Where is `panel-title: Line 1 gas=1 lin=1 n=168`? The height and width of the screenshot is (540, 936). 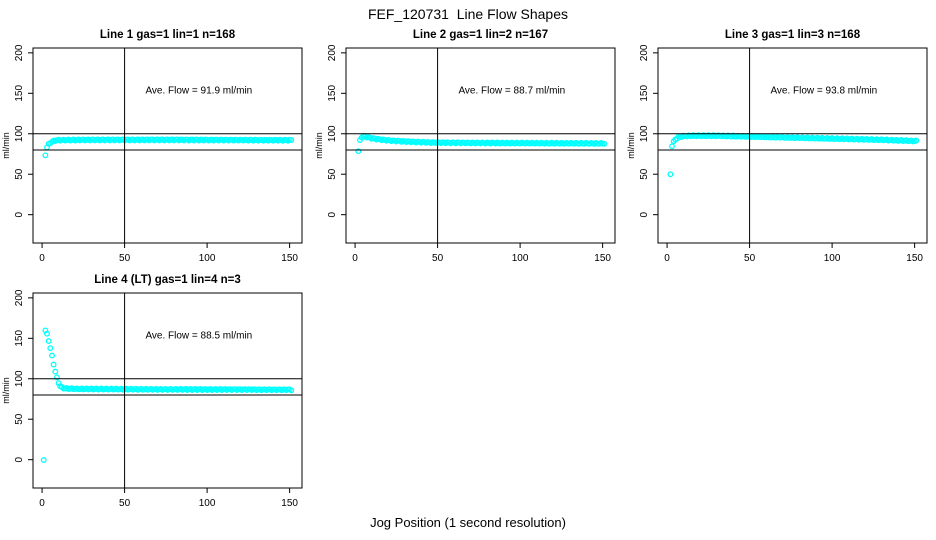 panel-title: Line 1 gas=1 lin=1 n=168 is located at coordinates (168, 35).